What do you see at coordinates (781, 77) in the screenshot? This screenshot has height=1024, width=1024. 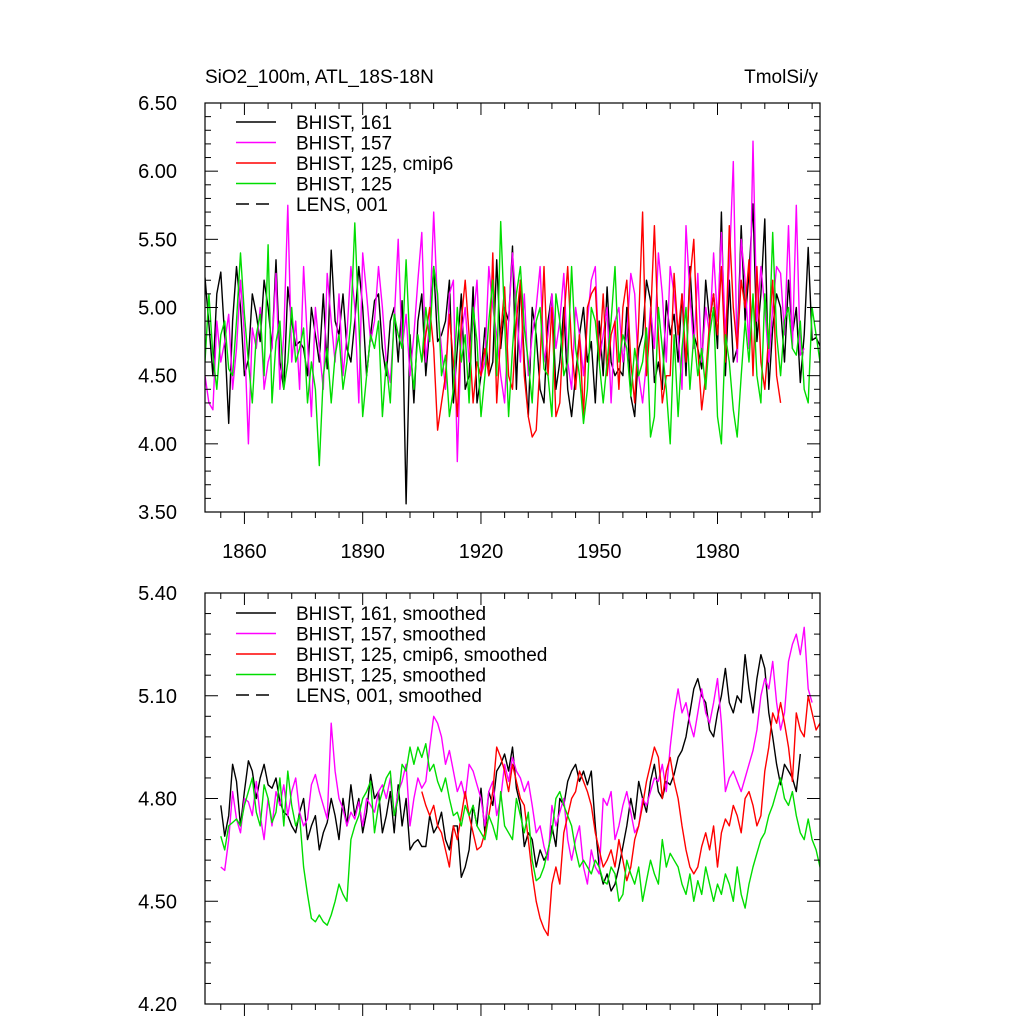 I see `units-label: TmolSi/y` at bounding box center [781, 77].